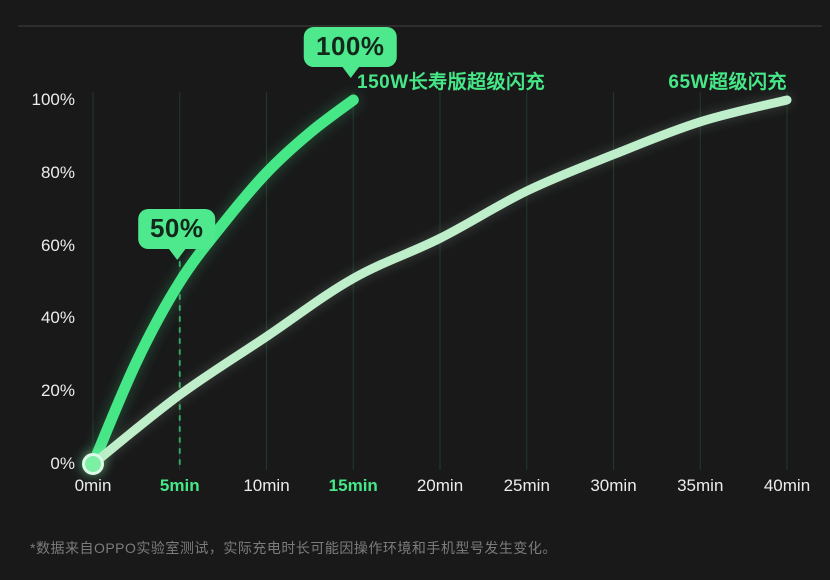 This screenshot has width=830, height=580. Describe the element at coordinates (353, 485) in the screenshot. I see `x-tick-label-15min: 15min` at that location.